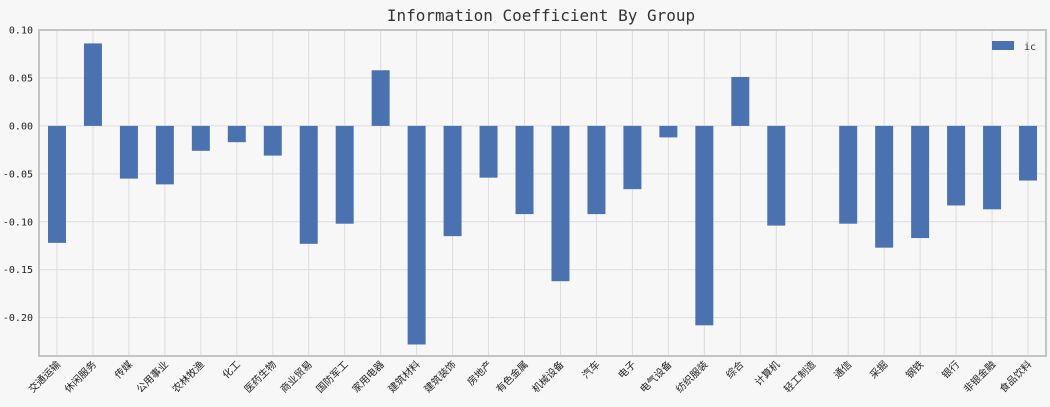 The height and width of the screenshot is (407, 1050). I want to click on x-category-label: 电子, so click(626, 369).